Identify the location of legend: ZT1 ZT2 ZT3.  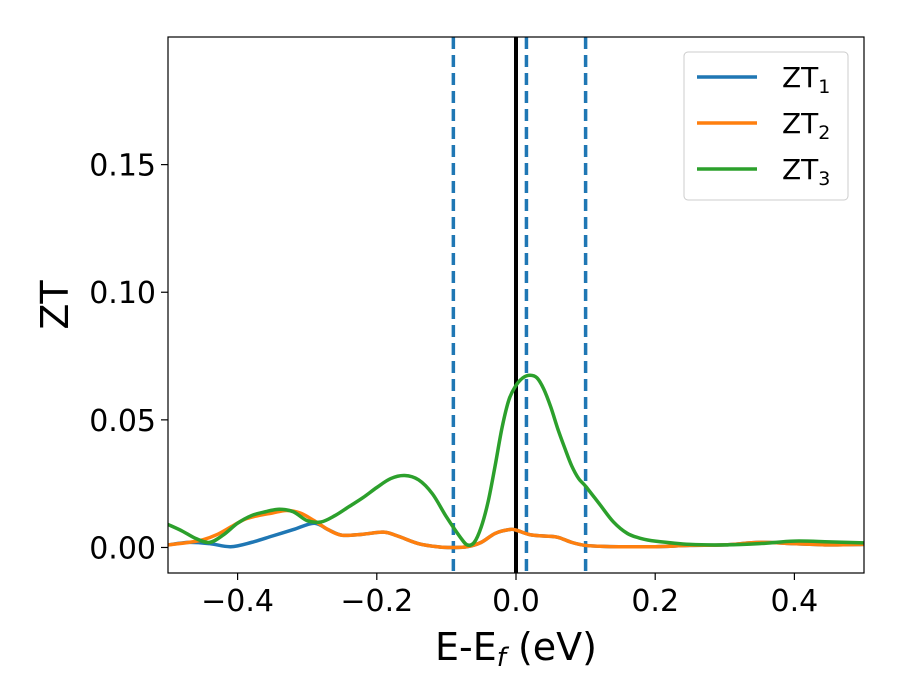
(766, 126).